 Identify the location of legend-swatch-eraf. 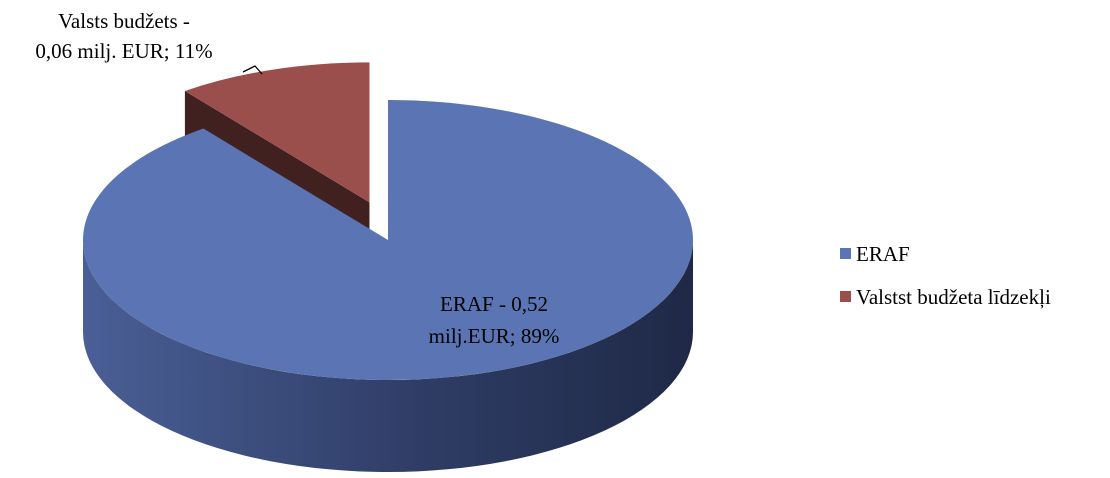
(845, 253).